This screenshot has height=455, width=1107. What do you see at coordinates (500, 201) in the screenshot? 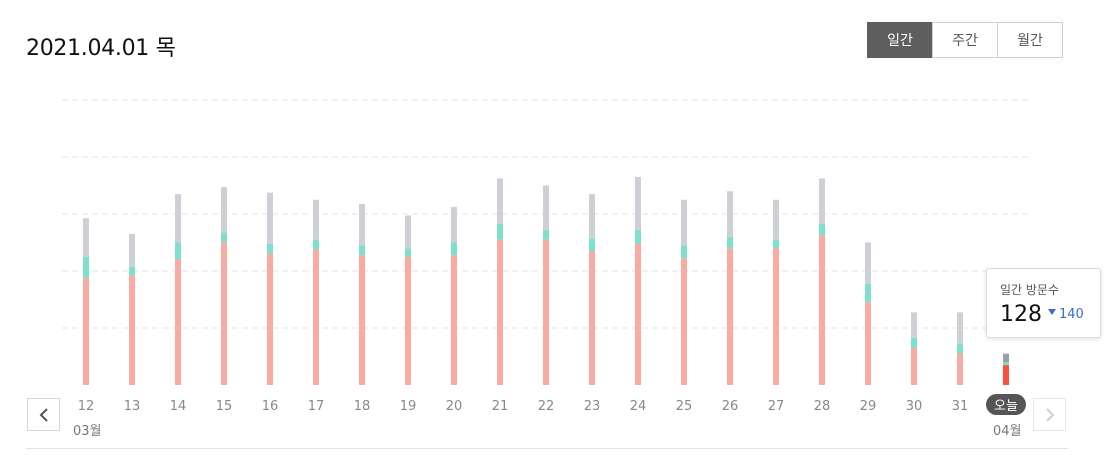
I see `bar-segment-21-s2` at bounding box center [500, 201].